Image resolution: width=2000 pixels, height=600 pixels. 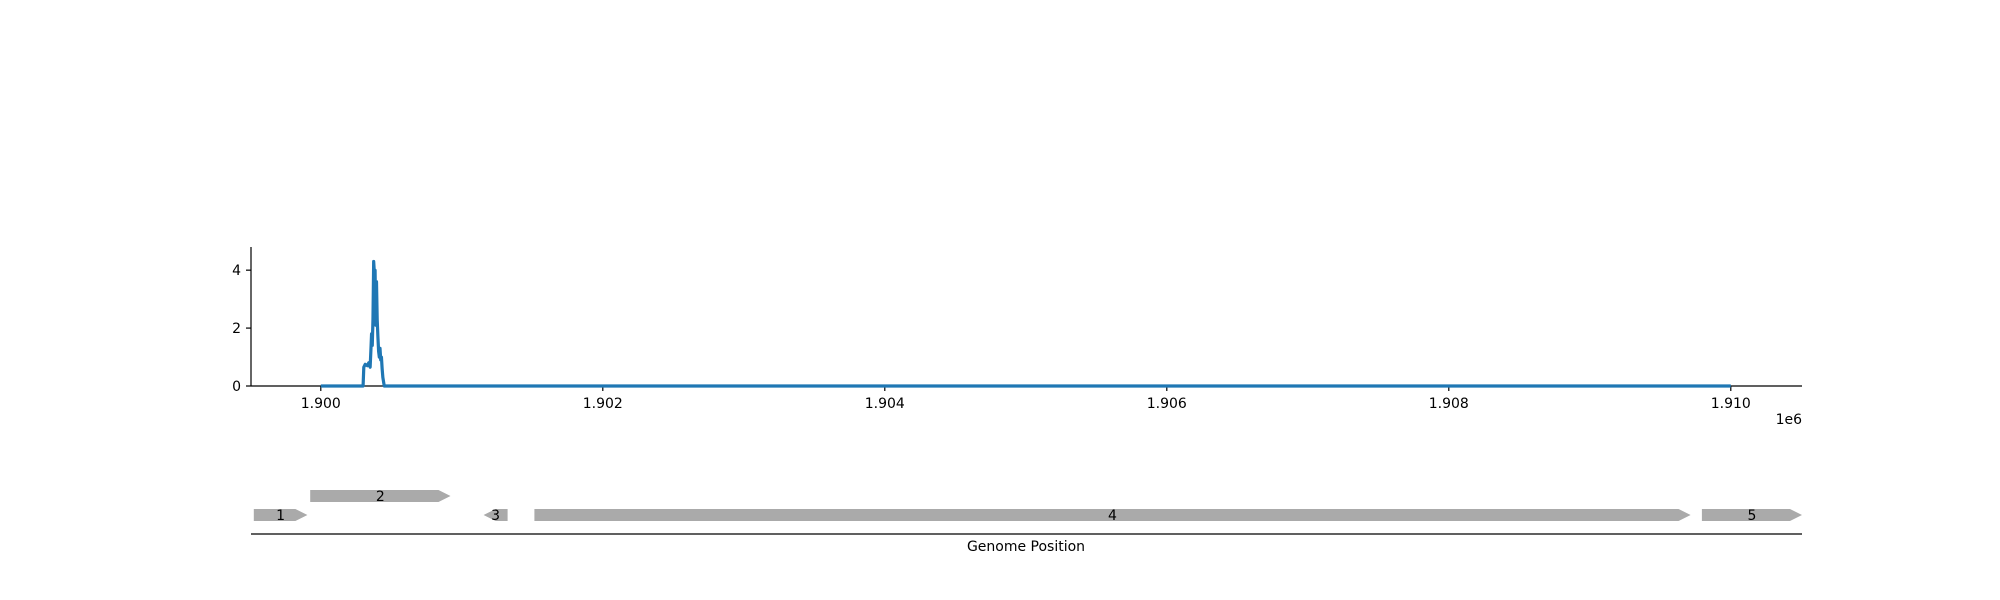 I want to click on gene-label: 5, so click(x=1751, y=516).